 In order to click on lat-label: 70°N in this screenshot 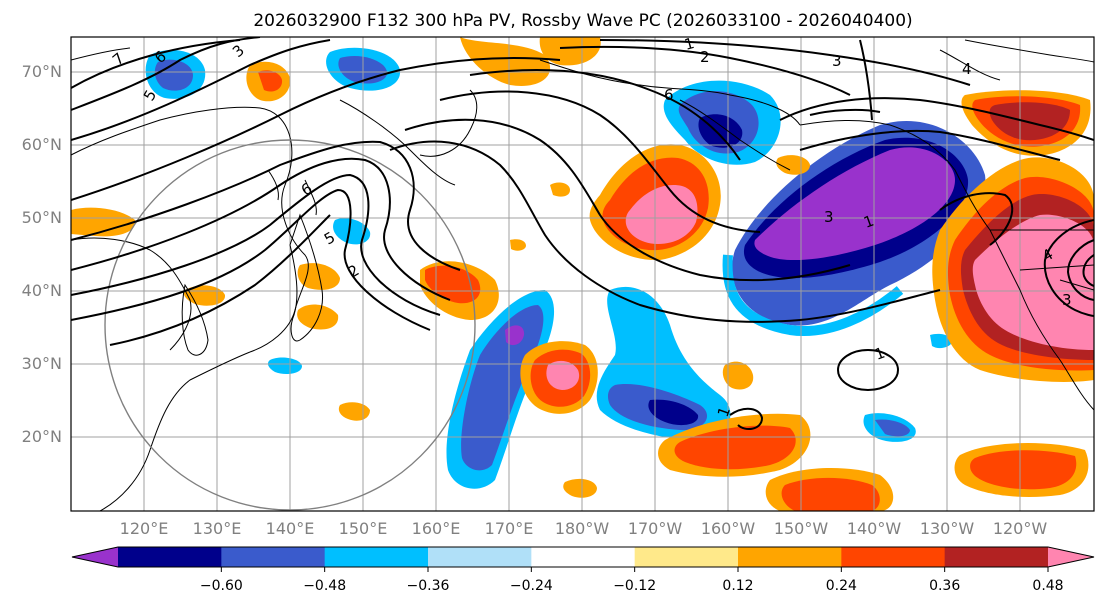, I will do `click(42, 71)`.